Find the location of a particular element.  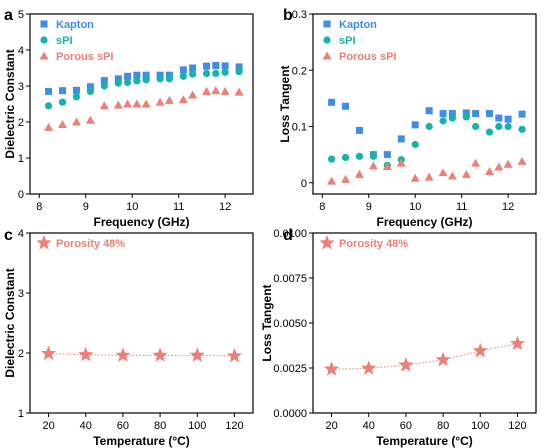

y-tick-label: 2 is located at coordinates (21, 354).